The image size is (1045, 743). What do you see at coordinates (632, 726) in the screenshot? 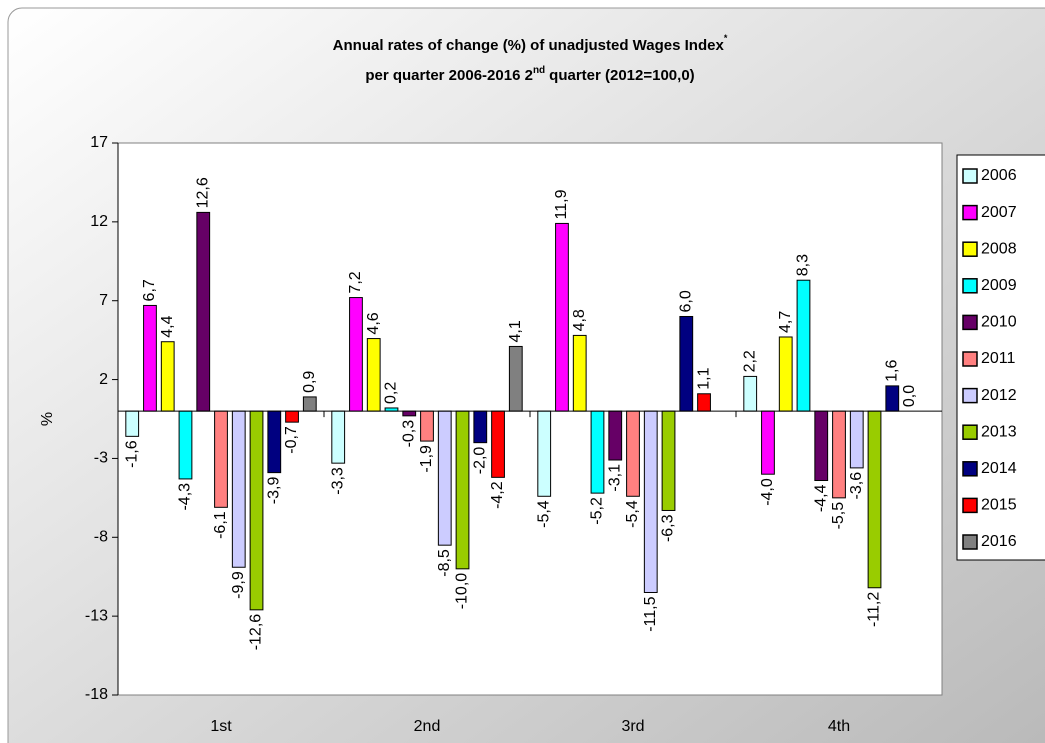
I see `x-tick-label: 3rd` at bounding box center [632, 726].